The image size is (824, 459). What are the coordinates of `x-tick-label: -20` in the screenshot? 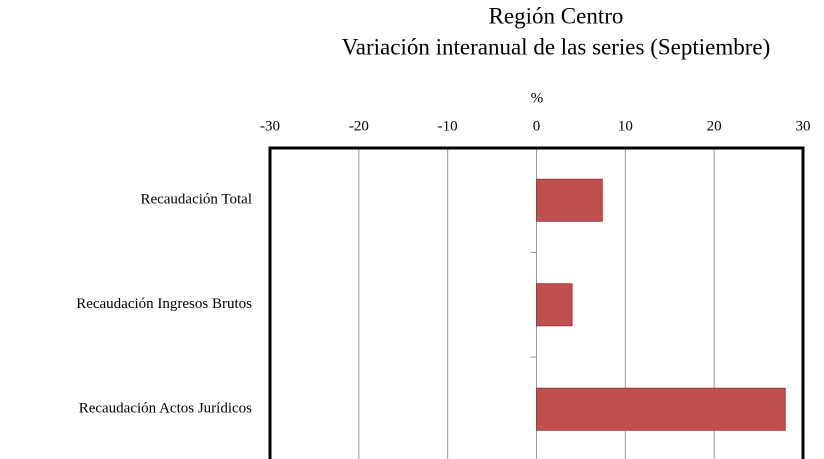 It's located at (359, 126).